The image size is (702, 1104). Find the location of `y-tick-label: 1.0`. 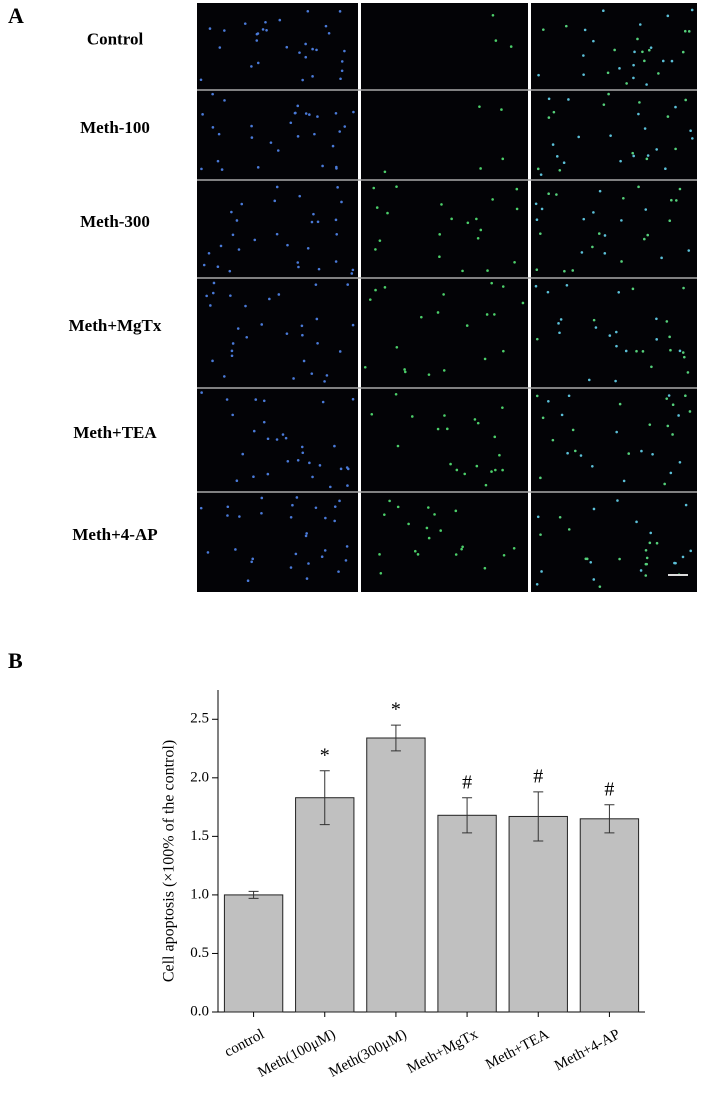

y-tick-label: 1.0 is located at coordinates (199, 894).